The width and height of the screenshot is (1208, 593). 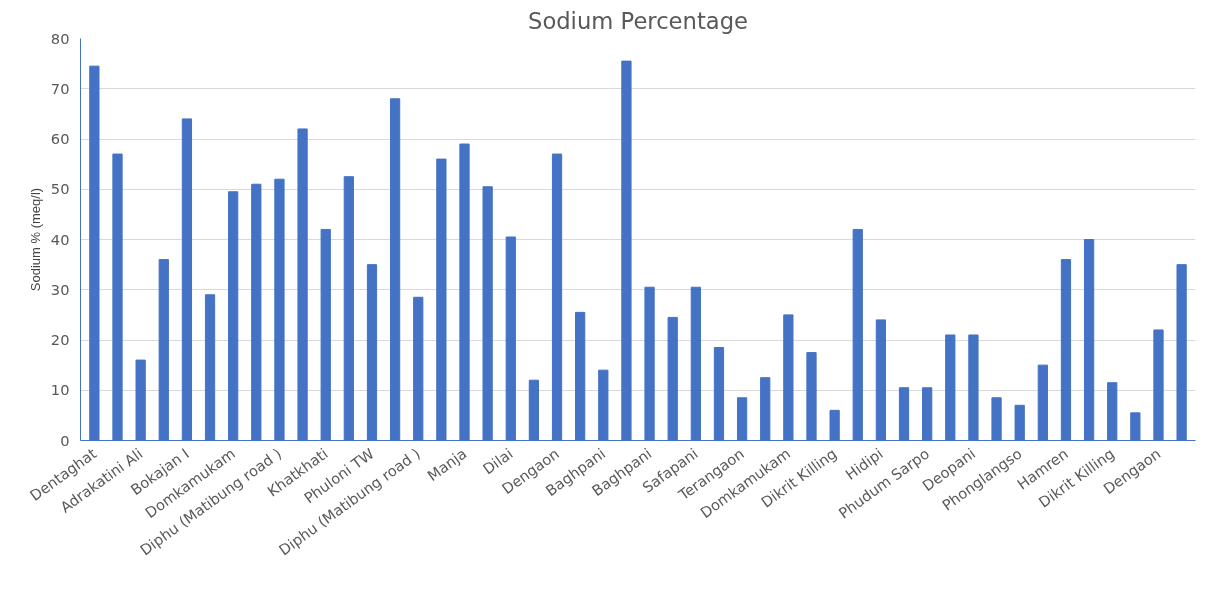 What do you see at coordinates (60, 239) in the screenshot?
I see `y-tick-label: 40` at bounding box center [60, 239].